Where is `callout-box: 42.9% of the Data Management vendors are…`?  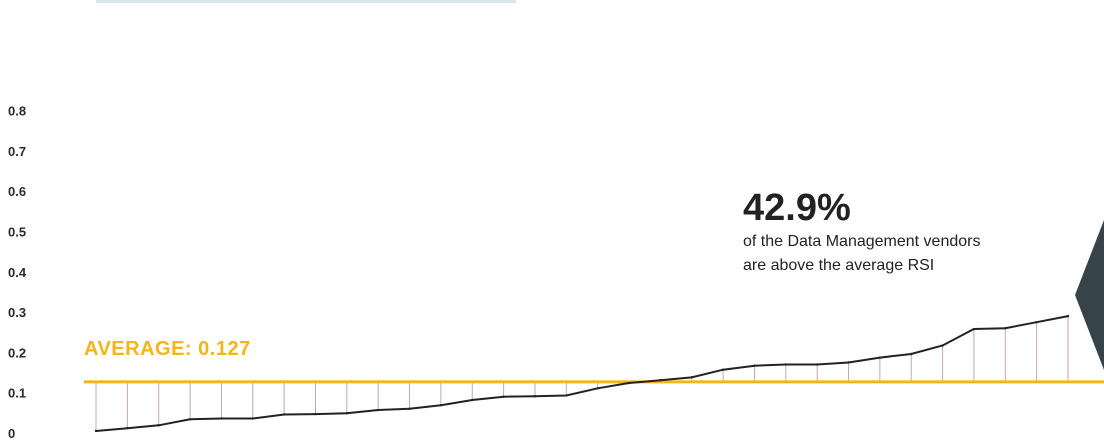 callout-box: 42.9% of the Data Management vendors are… is located at coordinates (903, 232).